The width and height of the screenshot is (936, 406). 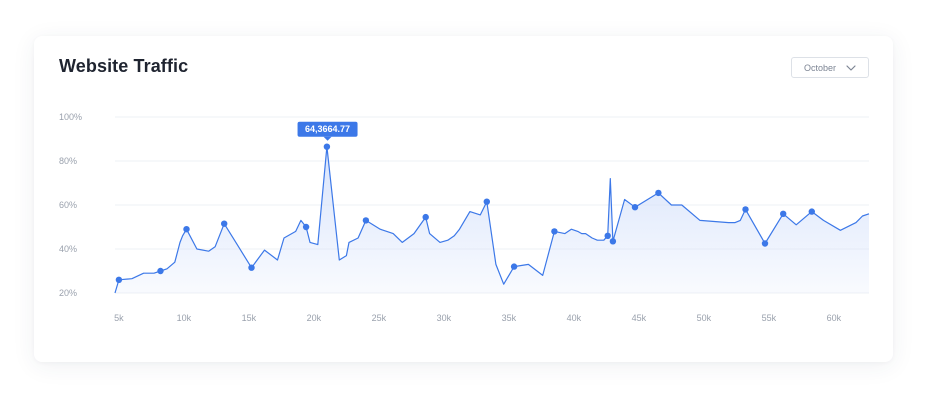 I want to click on y-tick-label: 100%, so click(x=70, y=117).